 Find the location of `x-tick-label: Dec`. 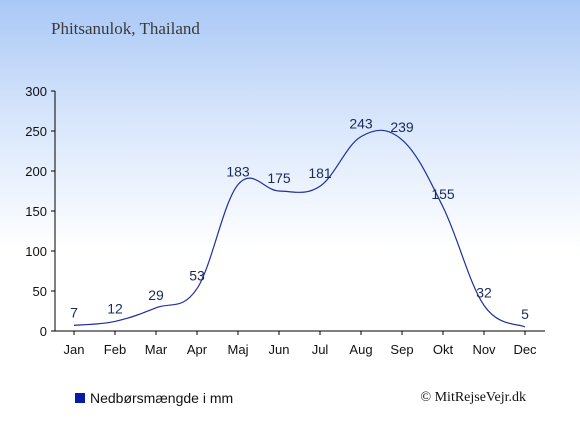

x-tick-label: Dec is located at coordinates (525, 349).